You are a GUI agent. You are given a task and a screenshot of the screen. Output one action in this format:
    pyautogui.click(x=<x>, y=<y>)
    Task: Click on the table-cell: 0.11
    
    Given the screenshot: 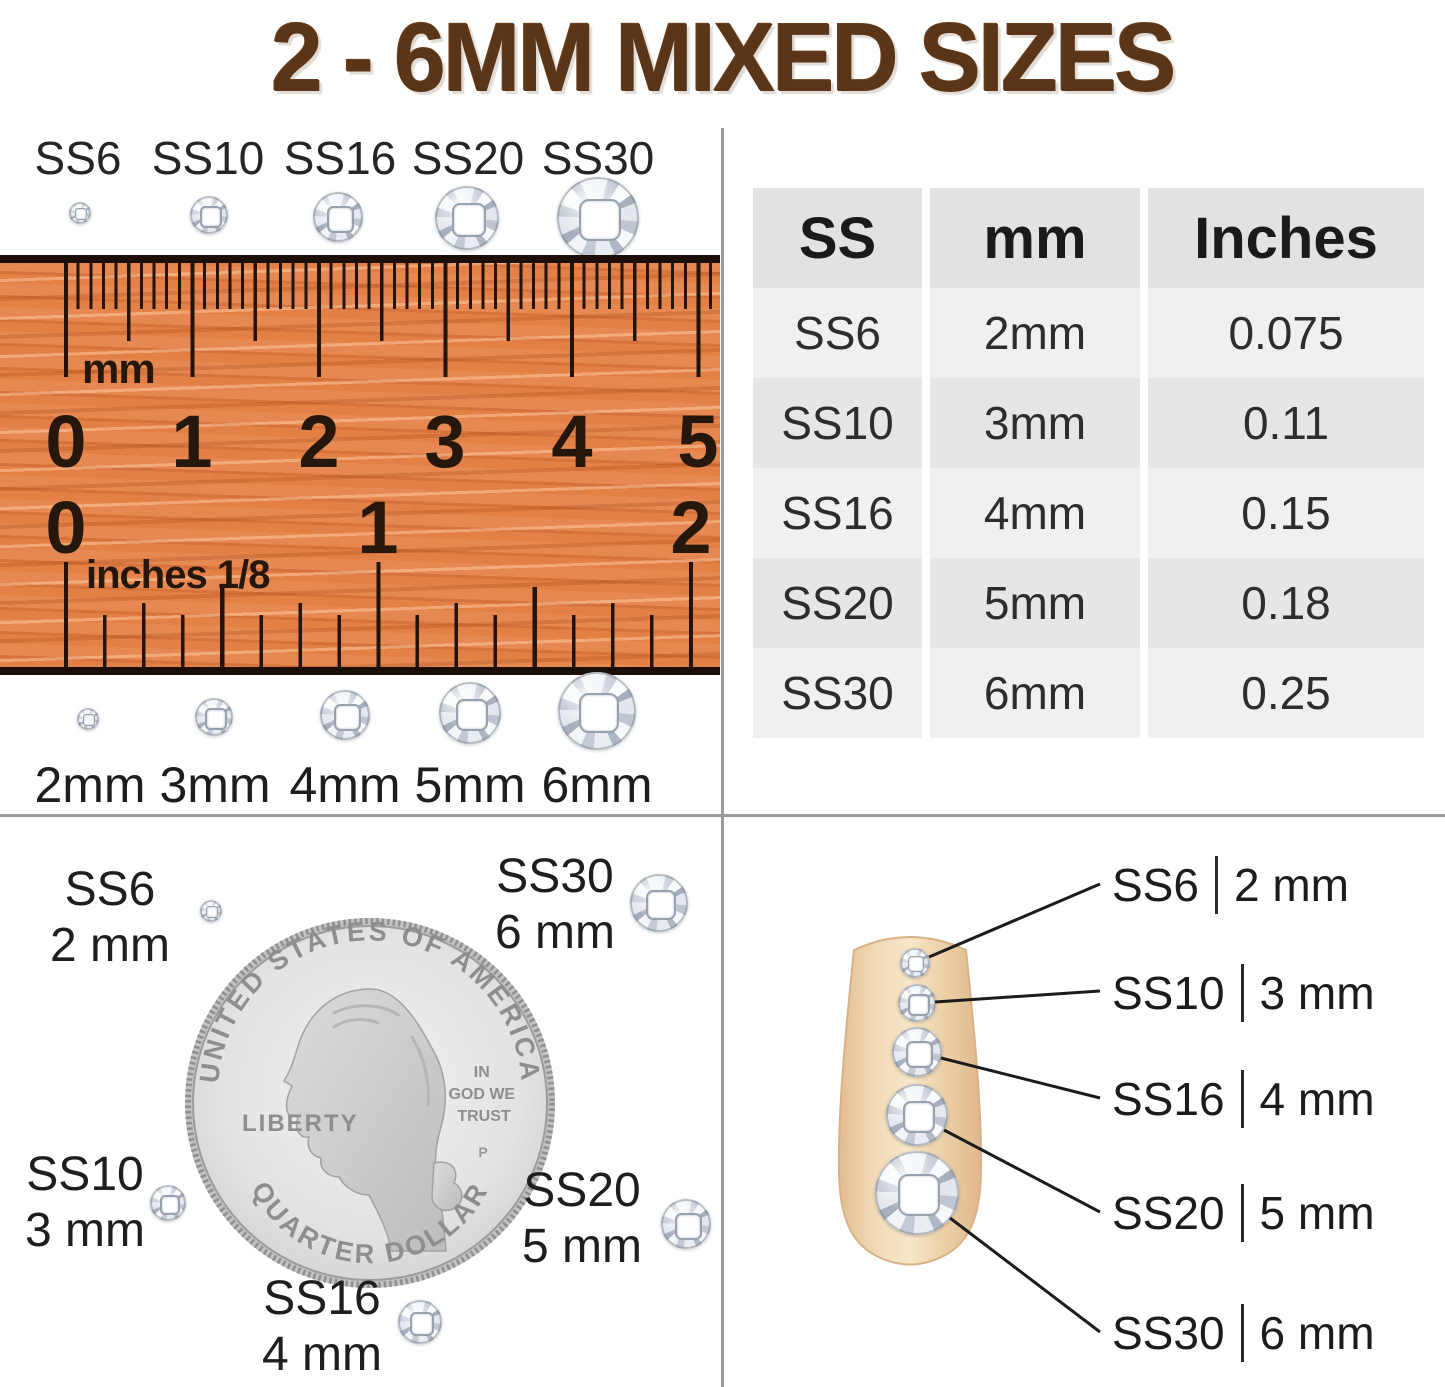 What is the action you would take?
    pyautogui.click(x=1286, y=423)
    